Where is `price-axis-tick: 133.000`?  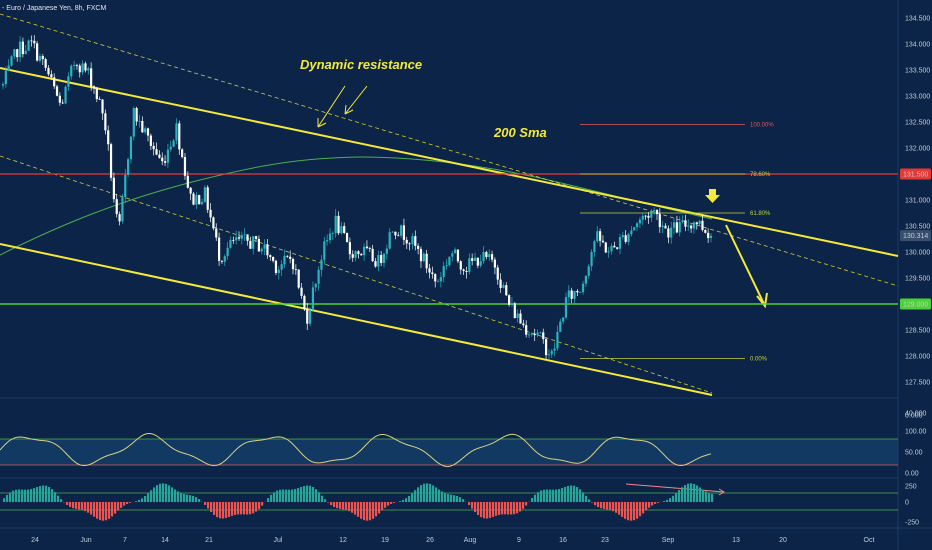 price-axis-tick: 133.000 is located at coordinates (917, 97).